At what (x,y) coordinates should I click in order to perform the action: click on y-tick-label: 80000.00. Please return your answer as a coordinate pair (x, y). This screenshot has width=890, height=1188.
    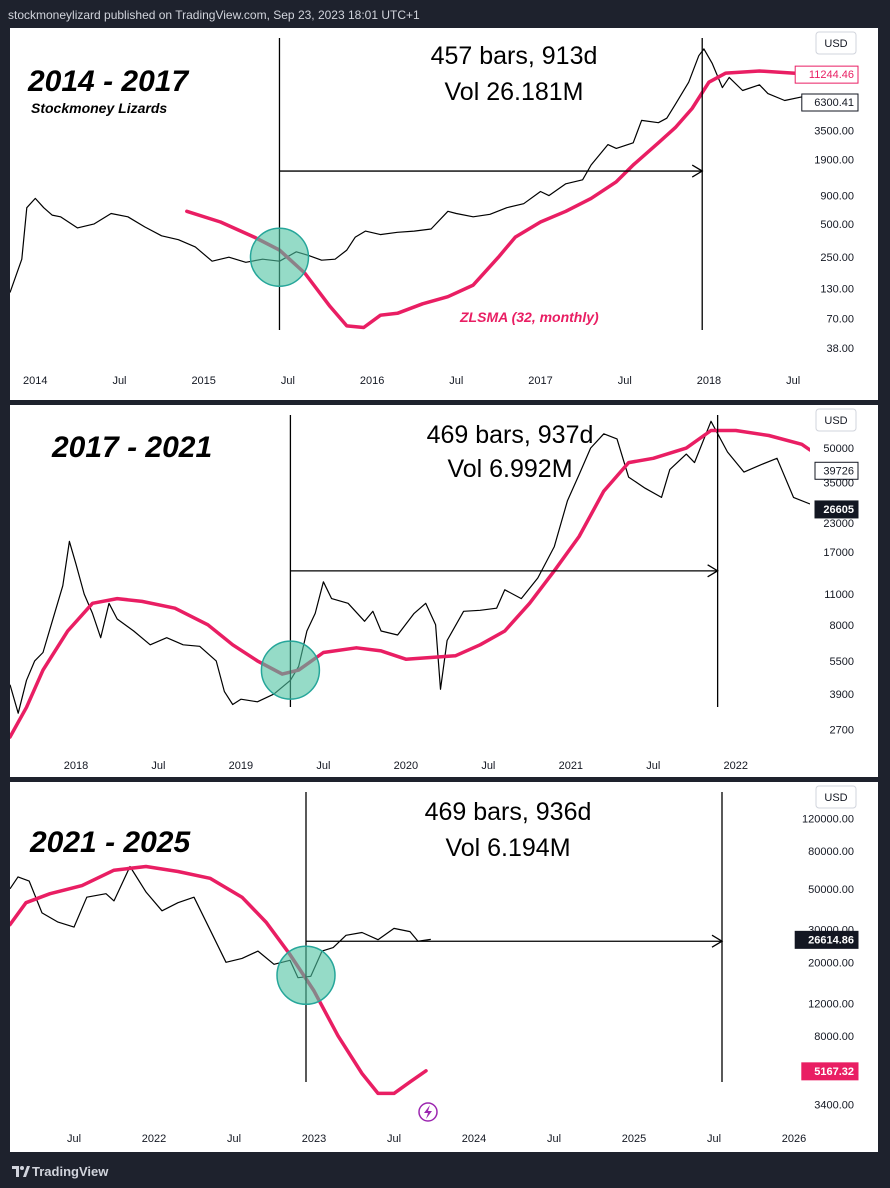
    Looking at the image, I should click on (831, 852).